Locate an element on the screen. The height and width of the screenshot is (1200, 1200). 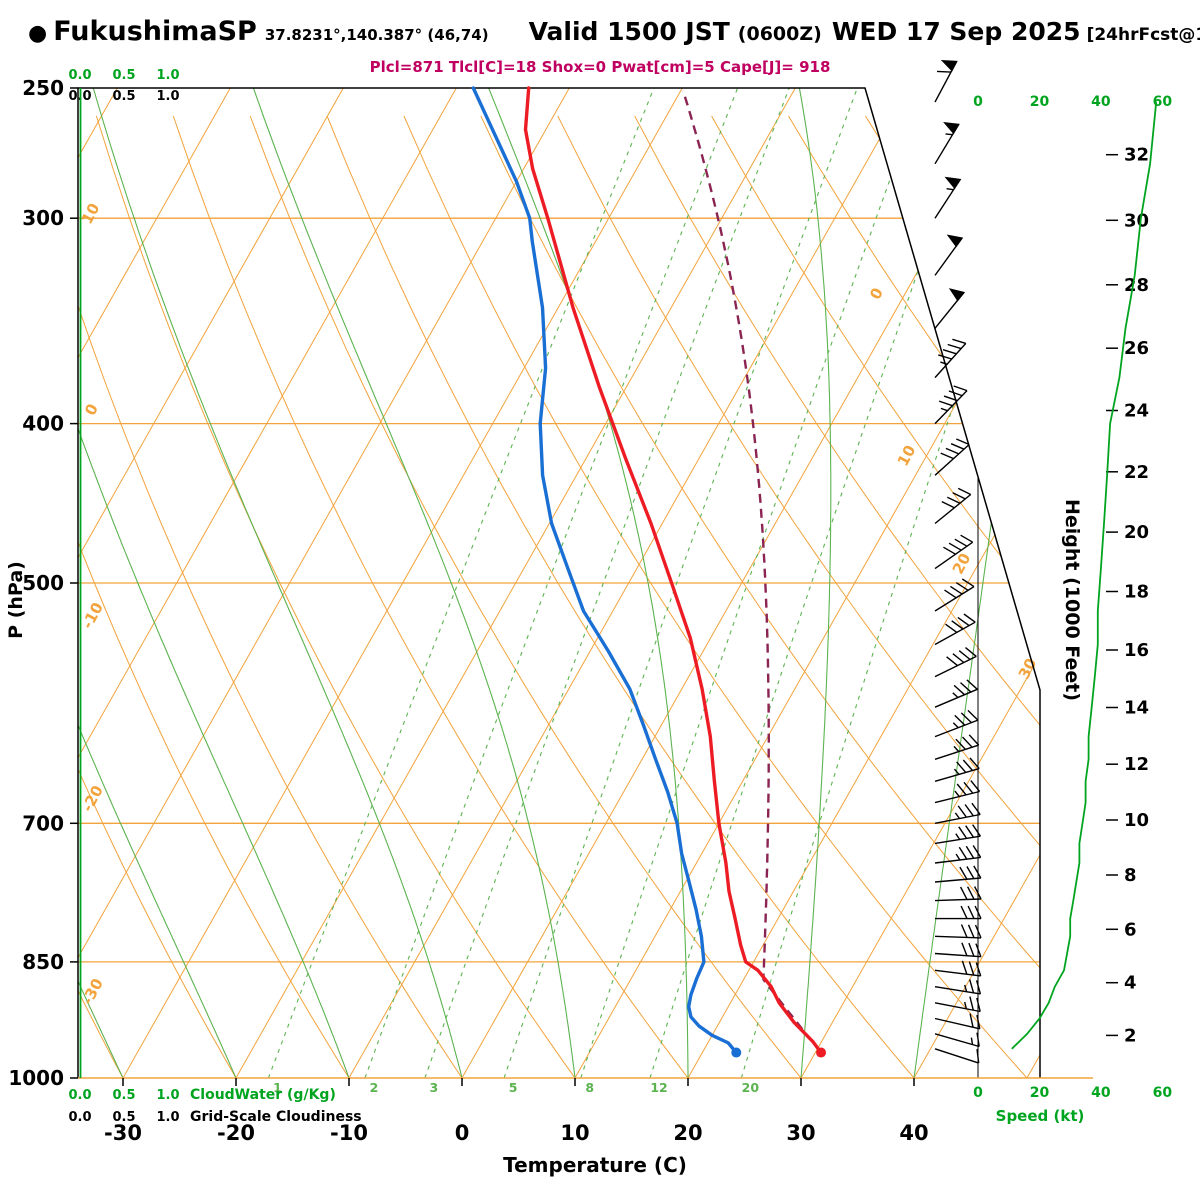
height-tick-label: 28 is located at coordinates (1136, 285).